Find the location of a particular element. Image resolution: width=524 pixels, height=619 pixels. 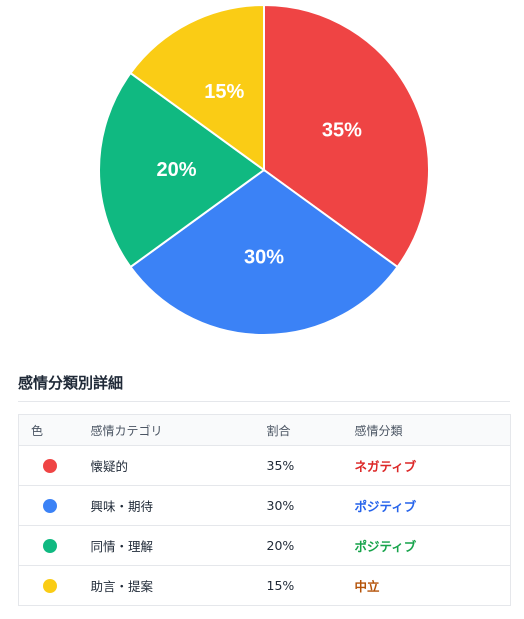

pie-slice-label: 35% is located at coordinates (342, 130).